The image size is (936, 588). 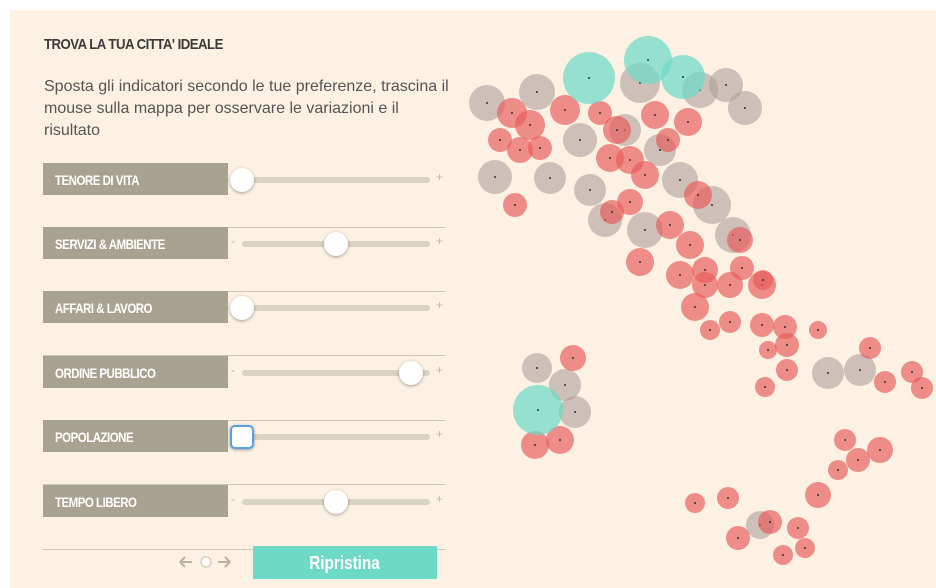 I want to click on label-text: POPOLAZIONE, so click(x=94, y=437).